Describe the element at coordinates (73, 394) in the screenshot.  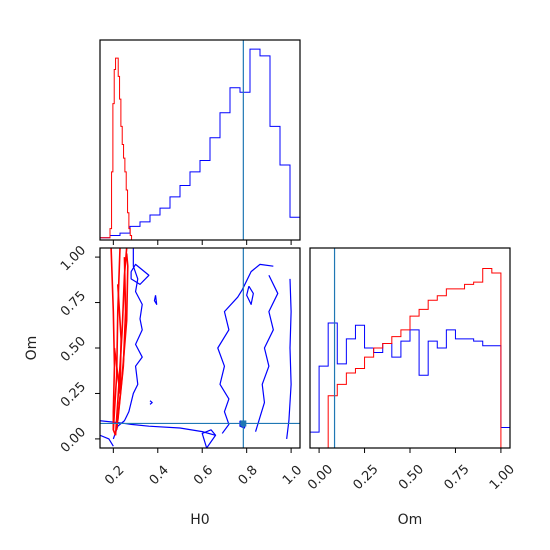
I see `contour-y-tick-label: 0.25` at that location.